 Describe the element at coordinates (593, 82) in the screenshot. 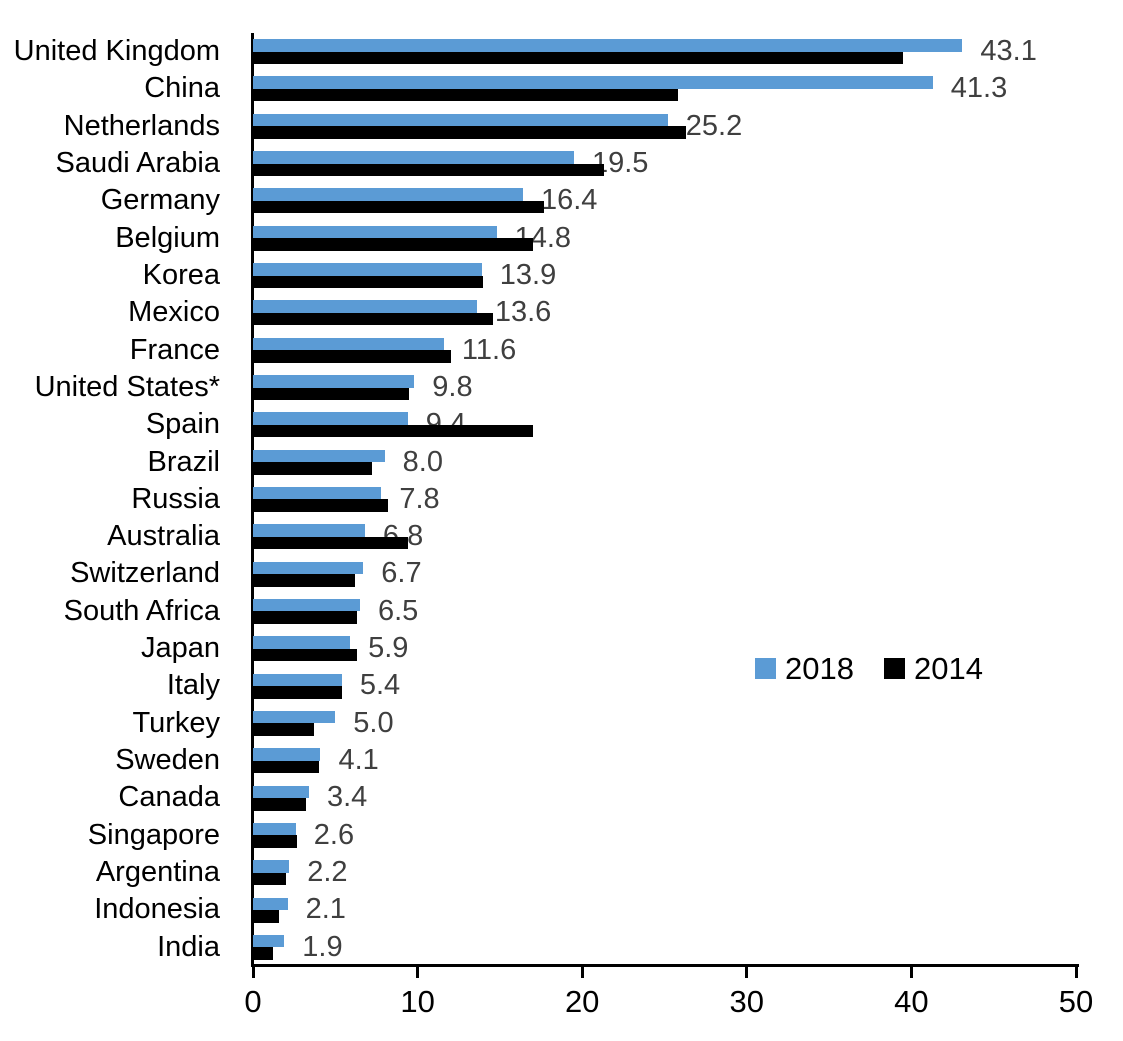

I see `bar-2018-china` at that location.